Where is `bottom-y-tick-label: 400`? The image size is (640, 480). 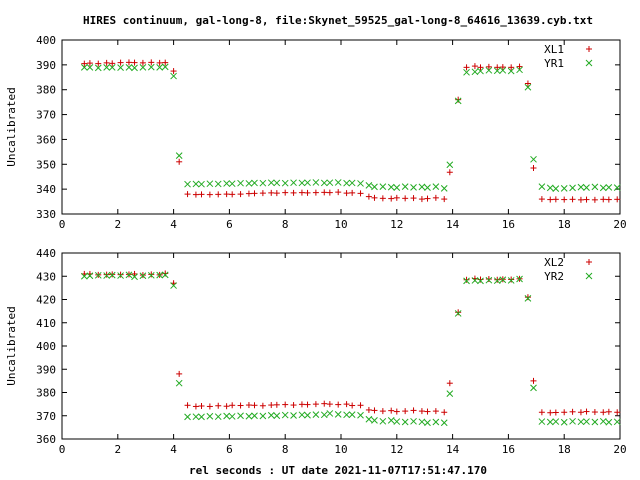 bottom-y-tick-label: 400 is located at coordinates (46, 346).